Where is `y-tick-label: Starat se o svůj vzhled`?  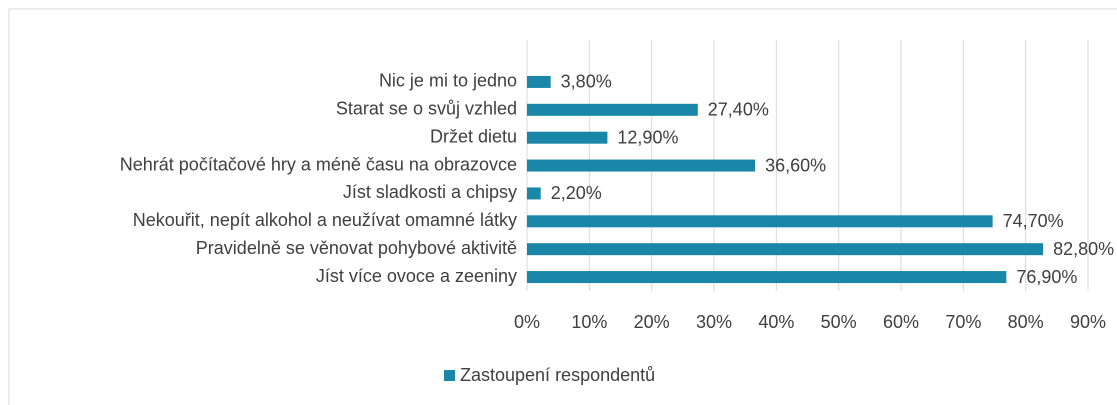 y-tick-label: Starat se o svůj vzhled is located at coordinates (426, 109).